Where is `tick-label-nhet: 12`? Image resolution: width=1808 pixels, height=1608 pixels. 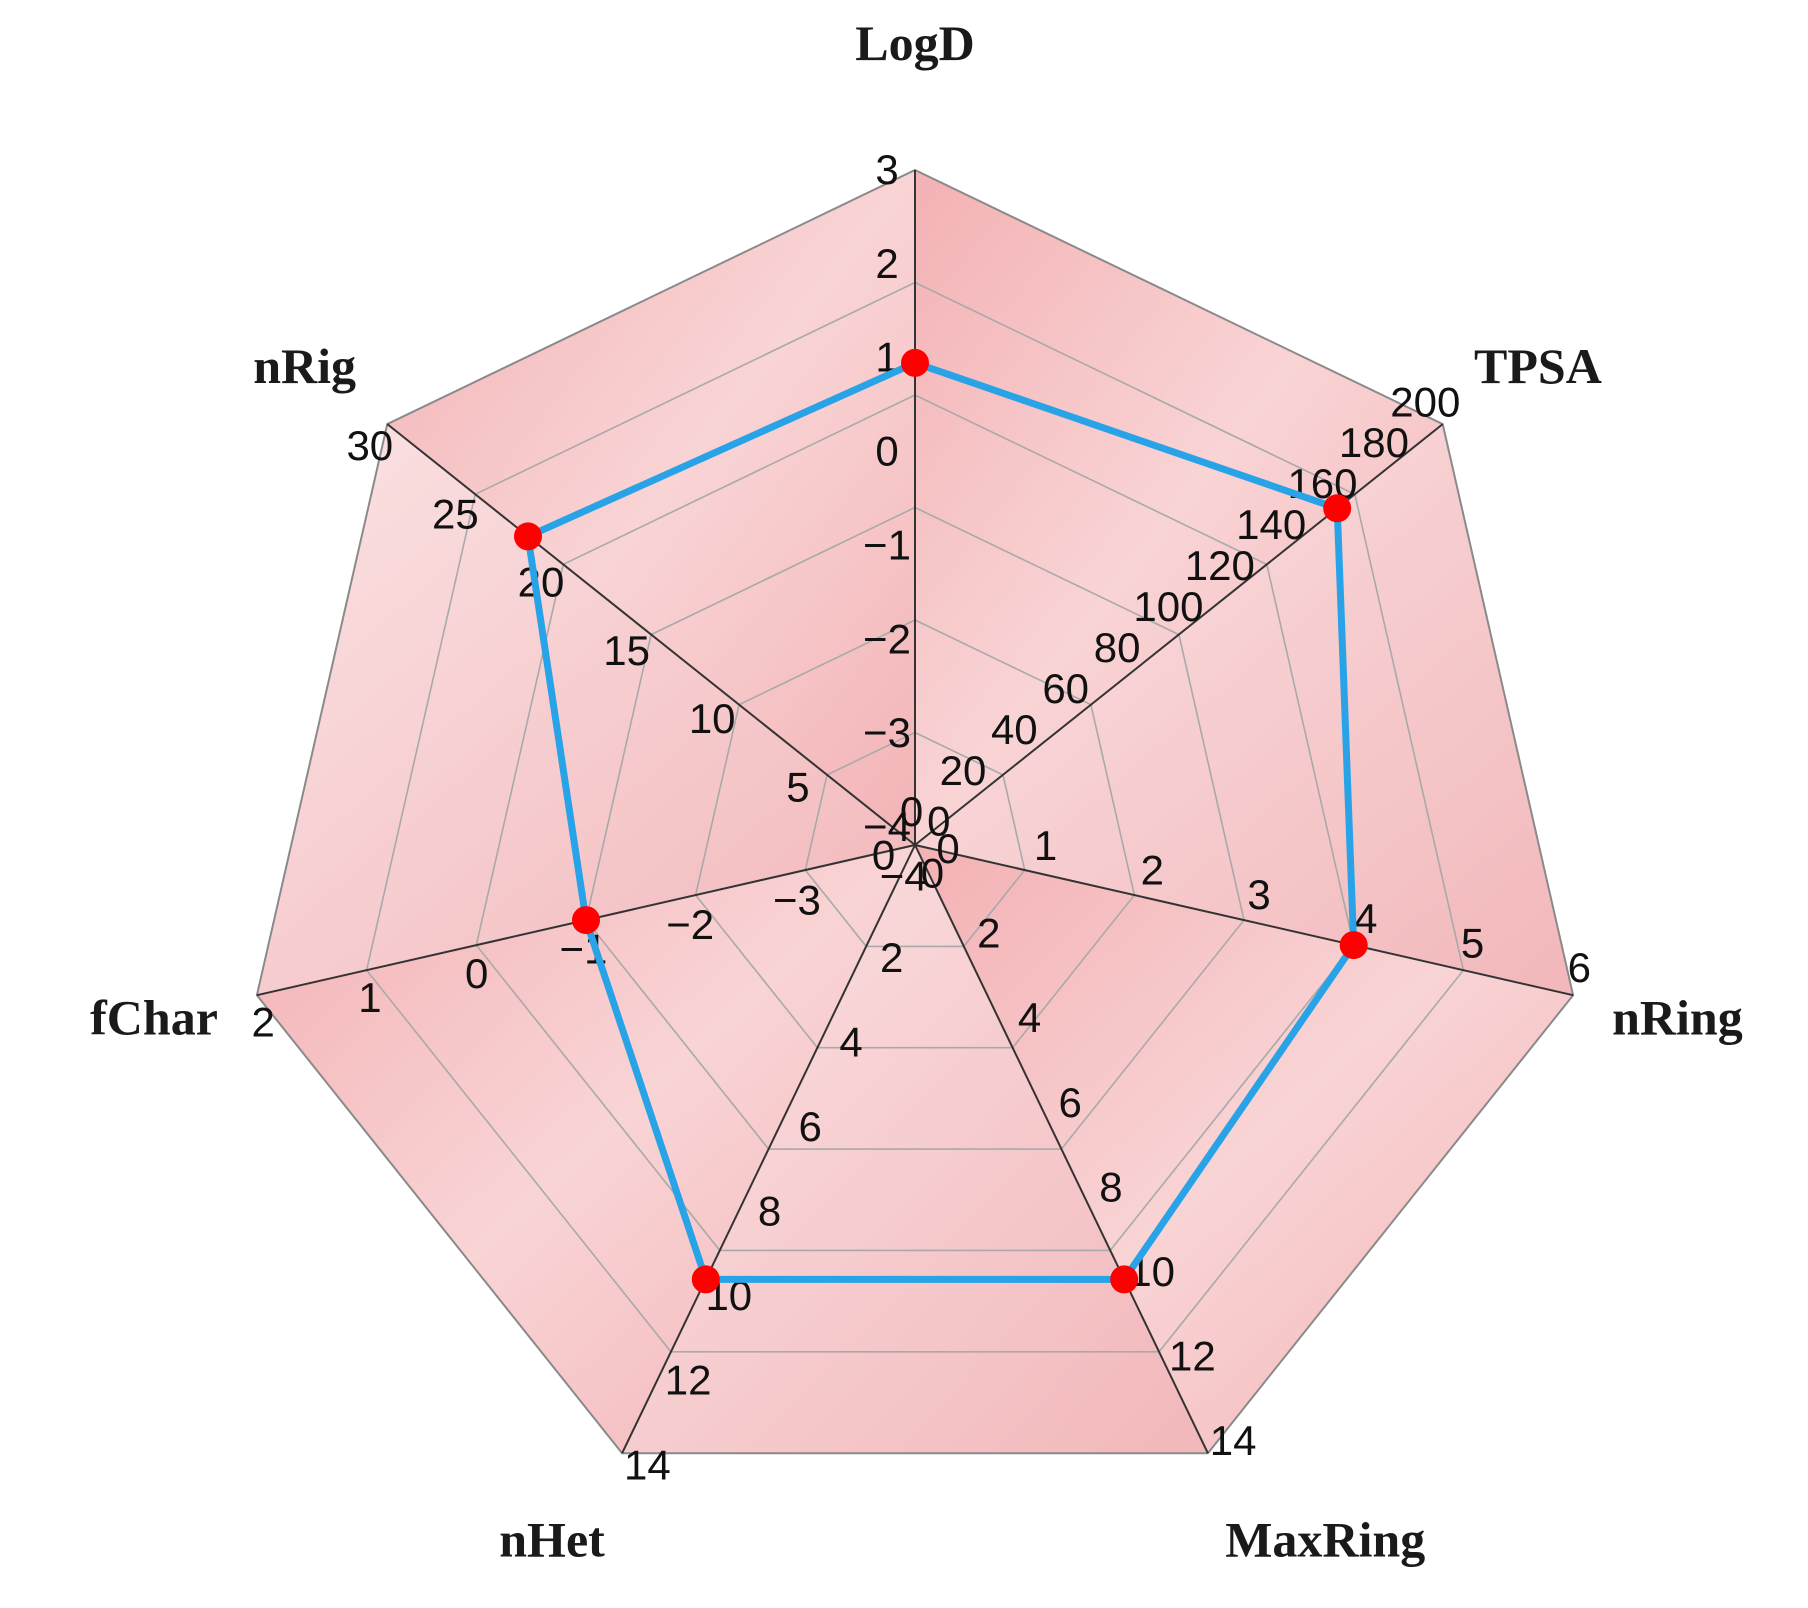 tick-label-nhet: 12 is located at coordinates (688, 1380).